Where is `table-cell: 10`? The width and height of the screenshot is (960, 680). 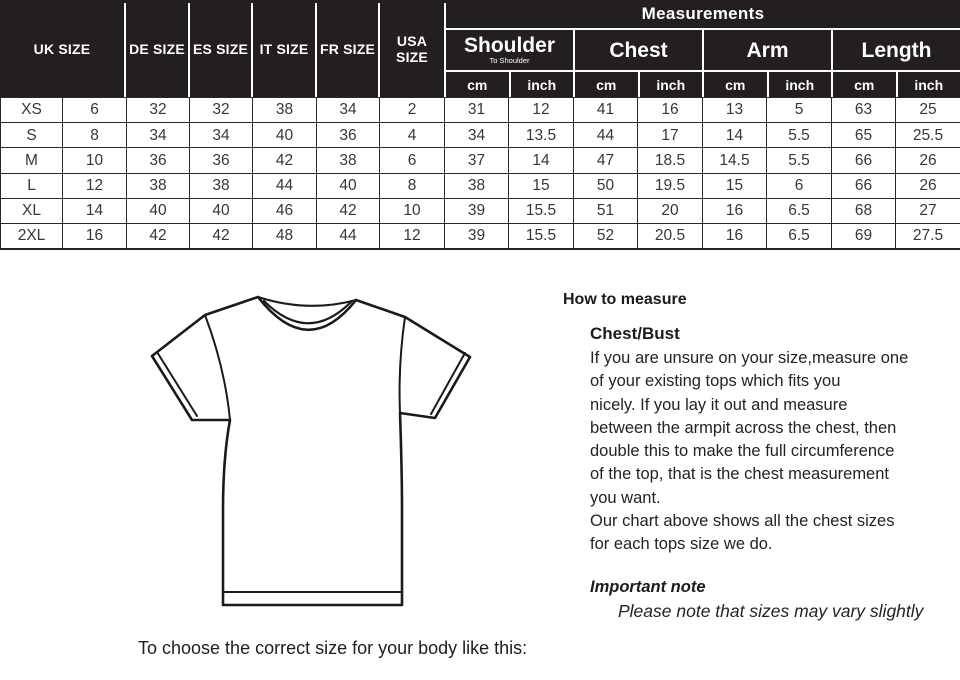 table-cell: 10 is located at coordinates (94, 160).